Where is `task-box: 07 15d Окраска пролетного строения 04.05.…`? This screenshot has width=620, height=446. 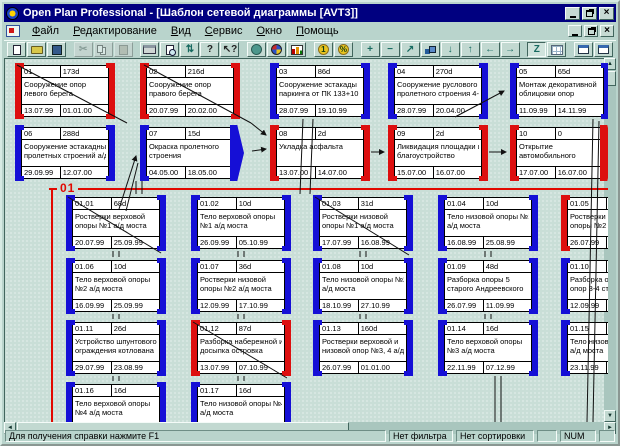 task-box: 07 15d Окраска пролетного строения 04.05.… is located at coordinates (192, 153).